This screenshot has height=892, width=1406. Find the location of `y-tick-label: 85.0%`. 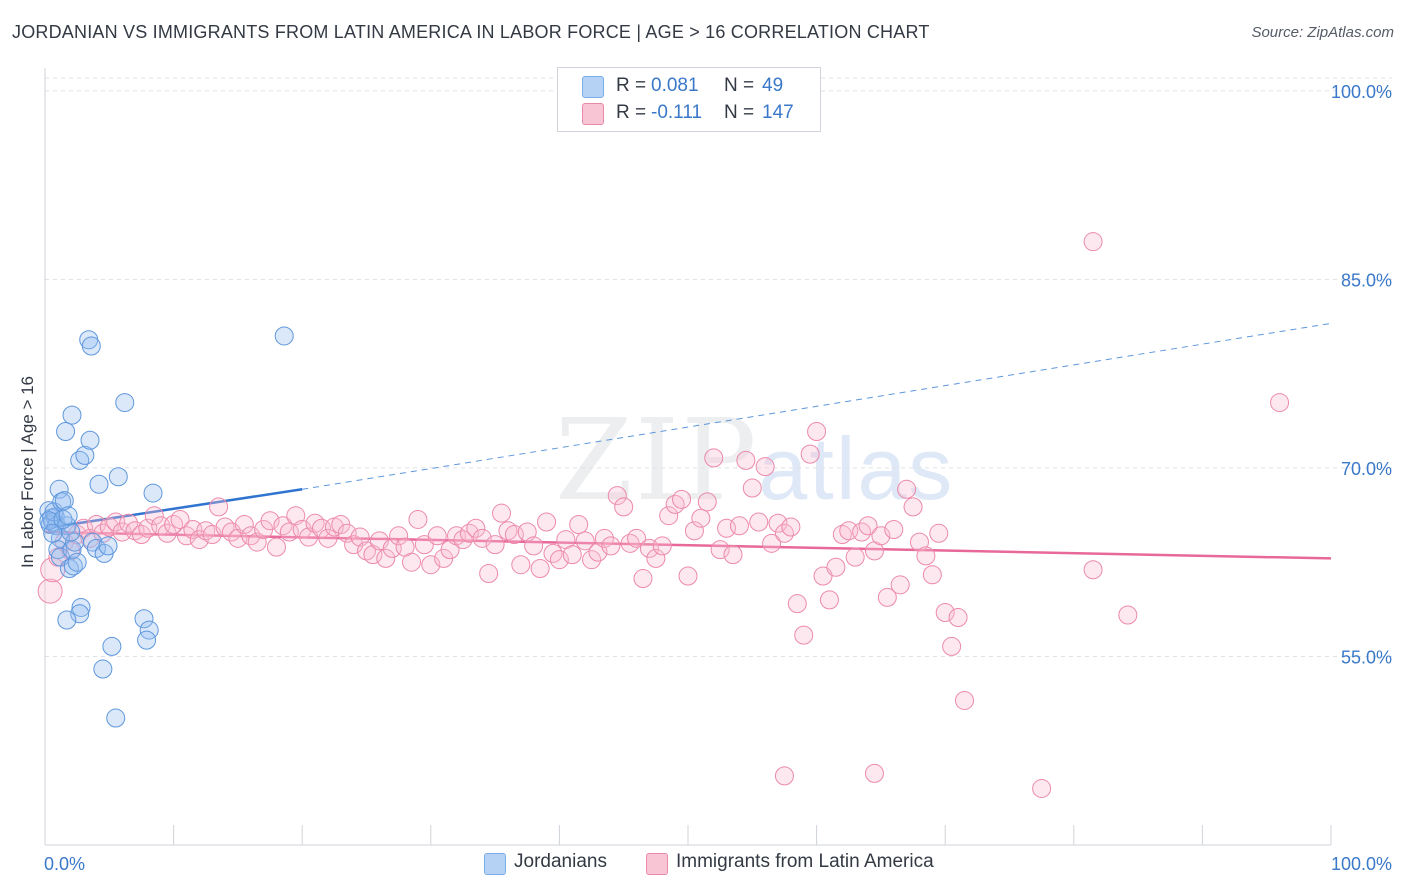

y-tick-label: 85.0% is located at coordinates (1366, 280).